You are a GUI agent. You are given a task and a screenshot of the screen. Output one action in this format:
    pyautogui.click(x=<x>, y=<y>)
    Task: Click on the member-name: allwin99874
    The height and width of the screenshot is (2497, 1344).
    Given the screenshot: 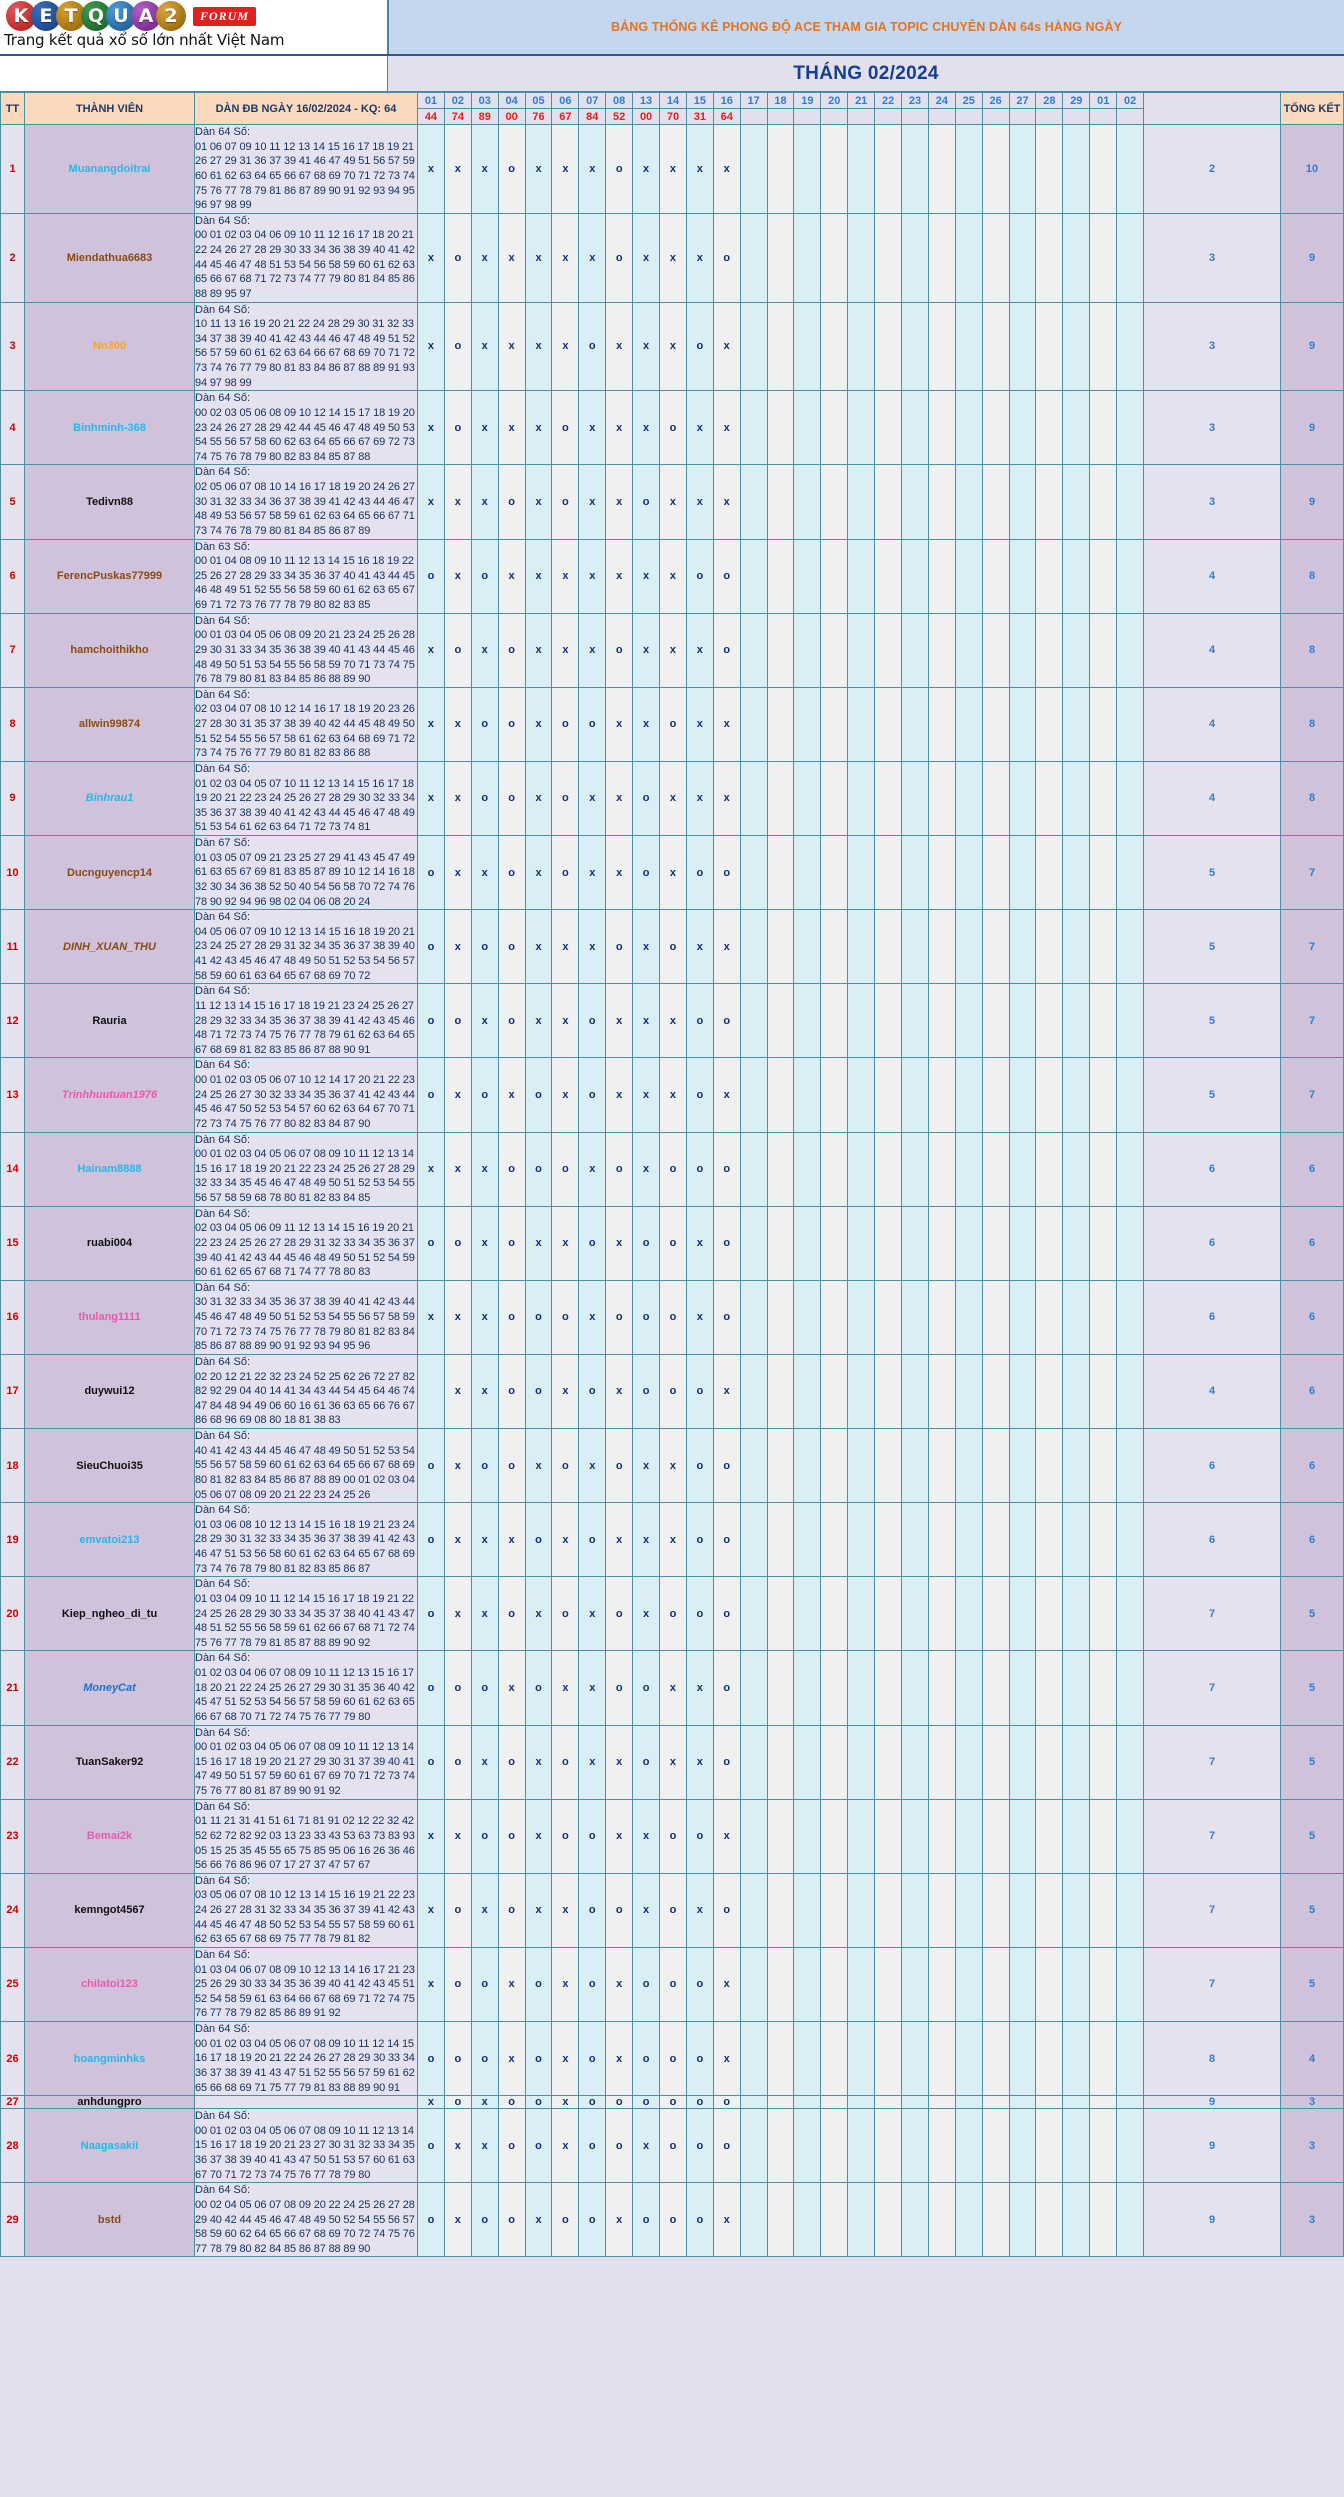 What is the action you would take?
    pyautogui.click(x=109, y=724)
    